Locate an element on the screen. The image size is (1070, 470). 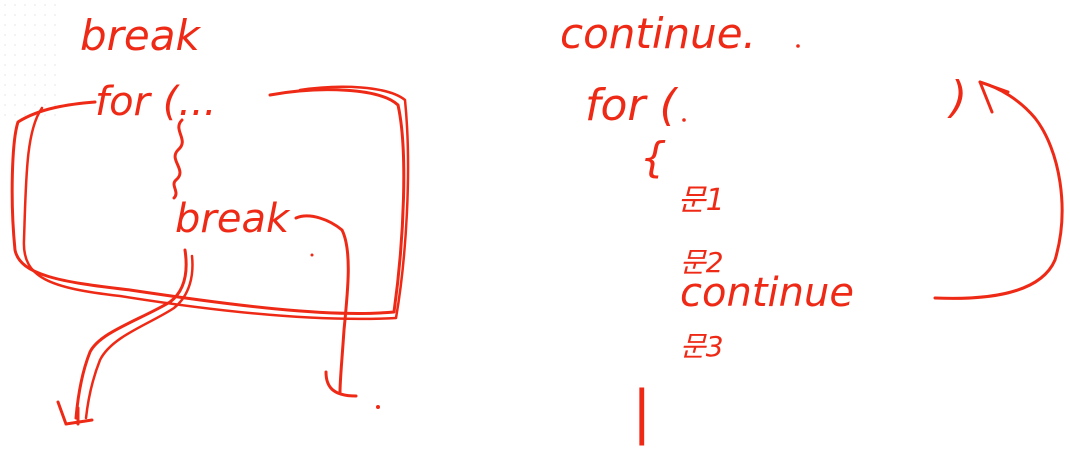
continue-close-brace: | is located at coordinates (642, 412).